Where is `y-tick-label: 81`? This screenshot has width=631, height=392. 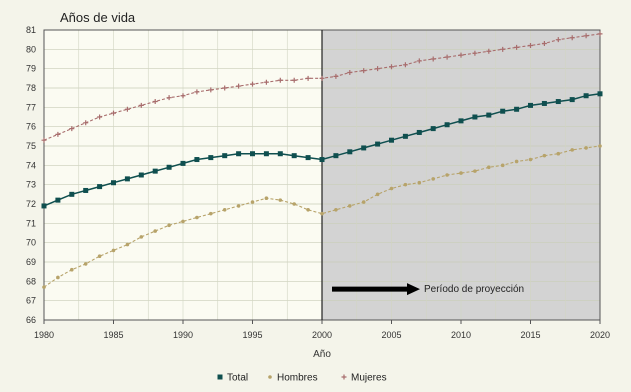
y-tick-label: 81 is located at coordinates (31, 30).